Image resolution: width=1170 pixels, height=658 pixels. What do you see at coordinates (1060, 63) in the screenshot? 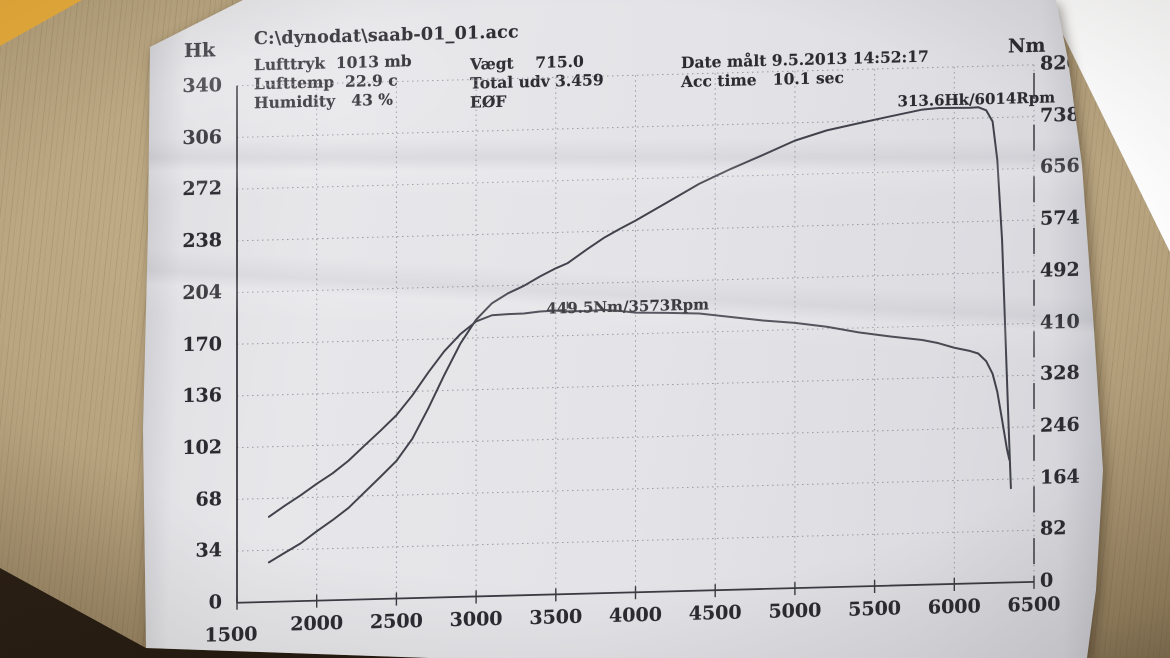
I see `nm-tick-label: 820` at bounding box center [1060, 63].